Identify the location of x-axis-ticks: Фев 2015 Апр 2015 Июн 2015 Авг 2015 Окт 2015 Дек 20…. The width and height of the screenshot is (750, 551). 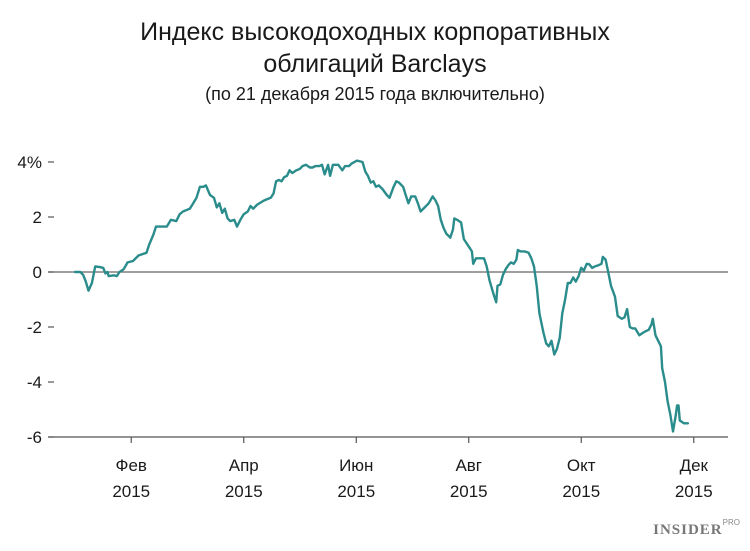
(412, 469).